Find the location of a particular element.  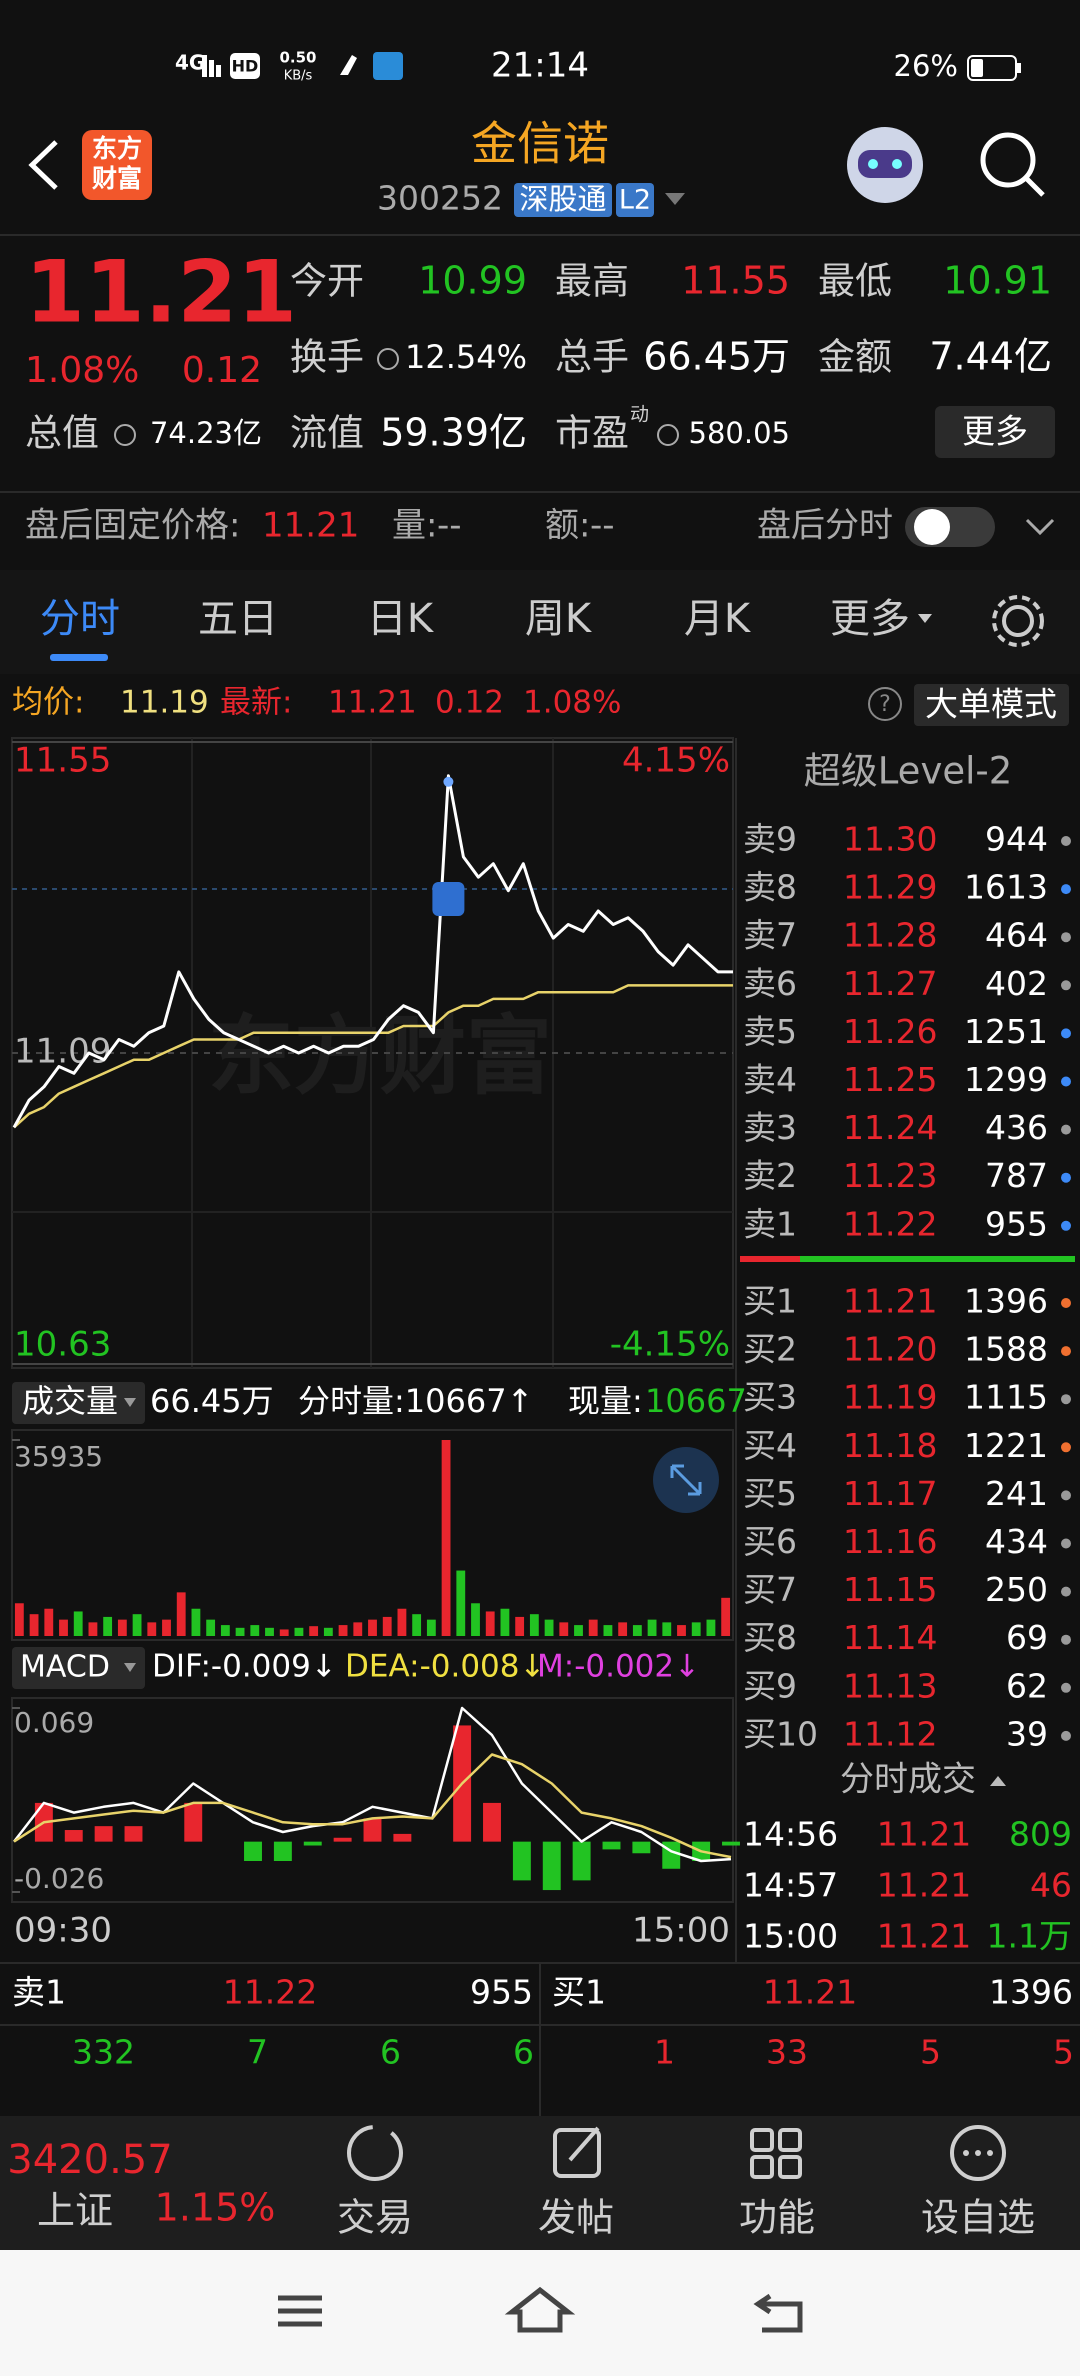

back-button is located at coordinates (43, 165).